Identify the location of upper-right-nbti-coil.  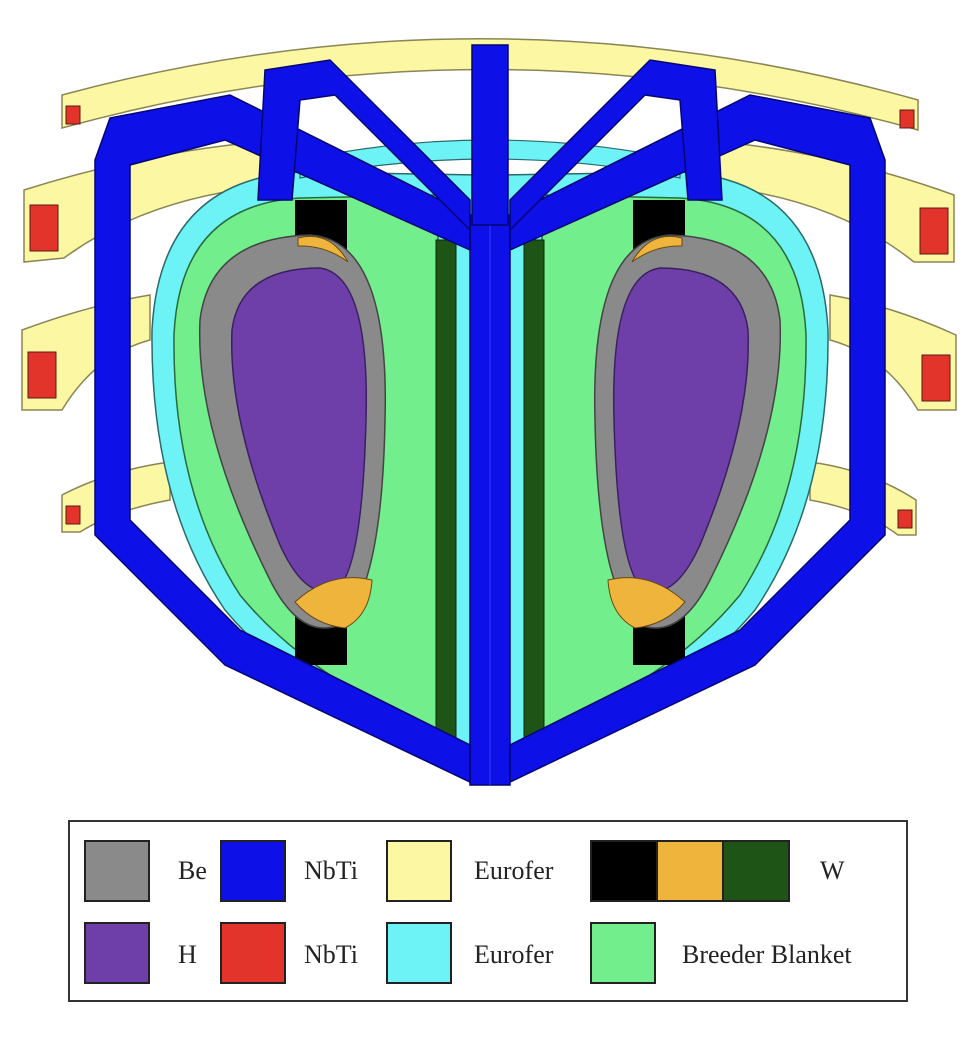
(934, 231).